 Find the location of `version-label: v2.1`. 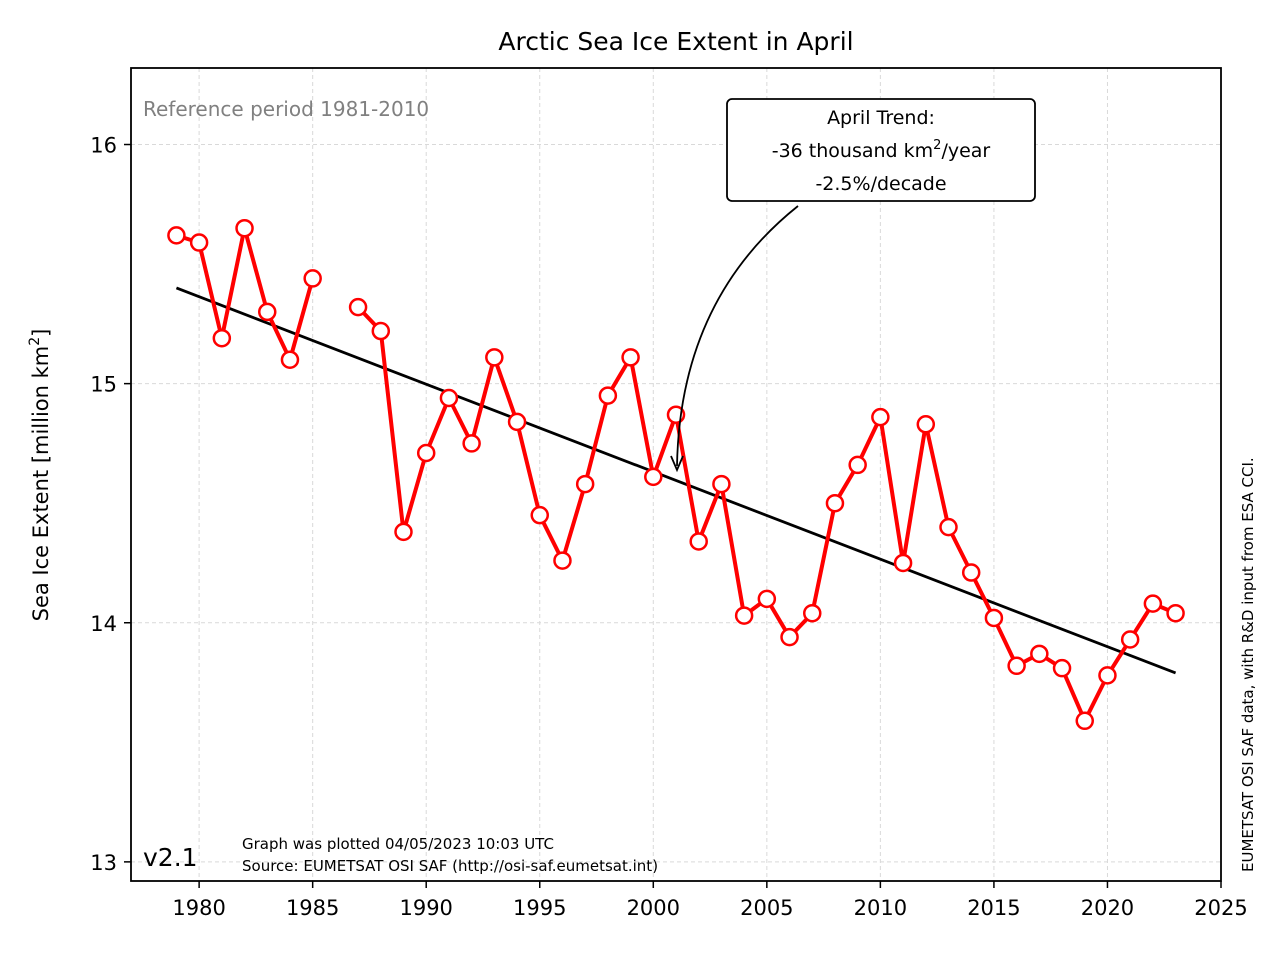

version-label: v2.1 is located at coordinates (170, 857).